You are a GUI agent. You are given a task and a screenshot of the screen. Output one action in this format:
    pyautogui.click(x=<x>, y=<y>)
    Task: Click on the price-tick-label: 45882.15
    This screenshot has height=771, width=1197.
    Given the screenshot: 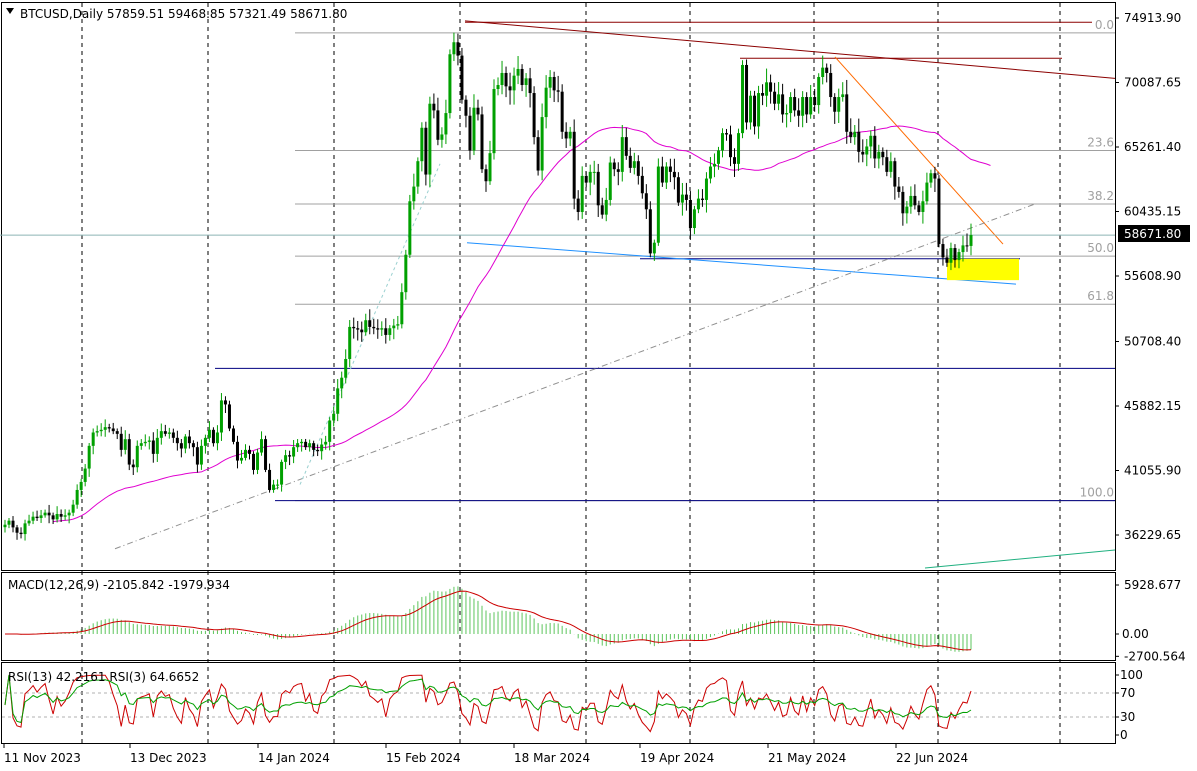 What is the action you would take?
    pyautogui.click(x=1152, y=406)
    